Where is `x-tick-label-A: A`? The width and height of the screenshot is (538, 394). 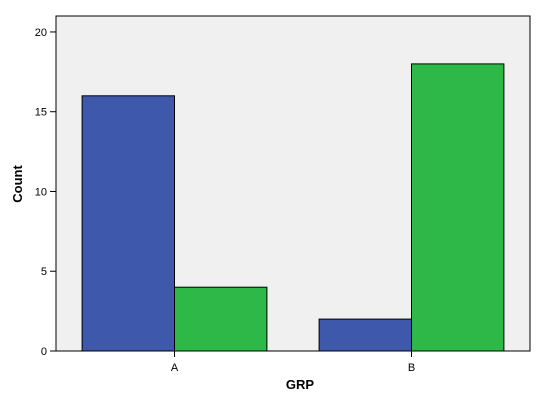
x-tick-label-A: A is located at coordinates (175, 368).